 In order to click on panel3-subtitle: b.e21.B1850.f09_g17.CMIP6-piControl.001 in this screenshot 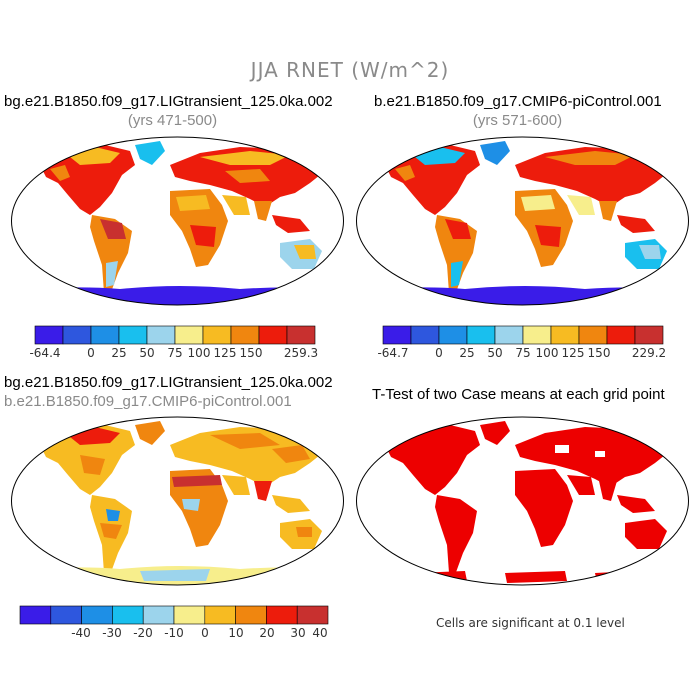, I will do `click(148, 401)`.